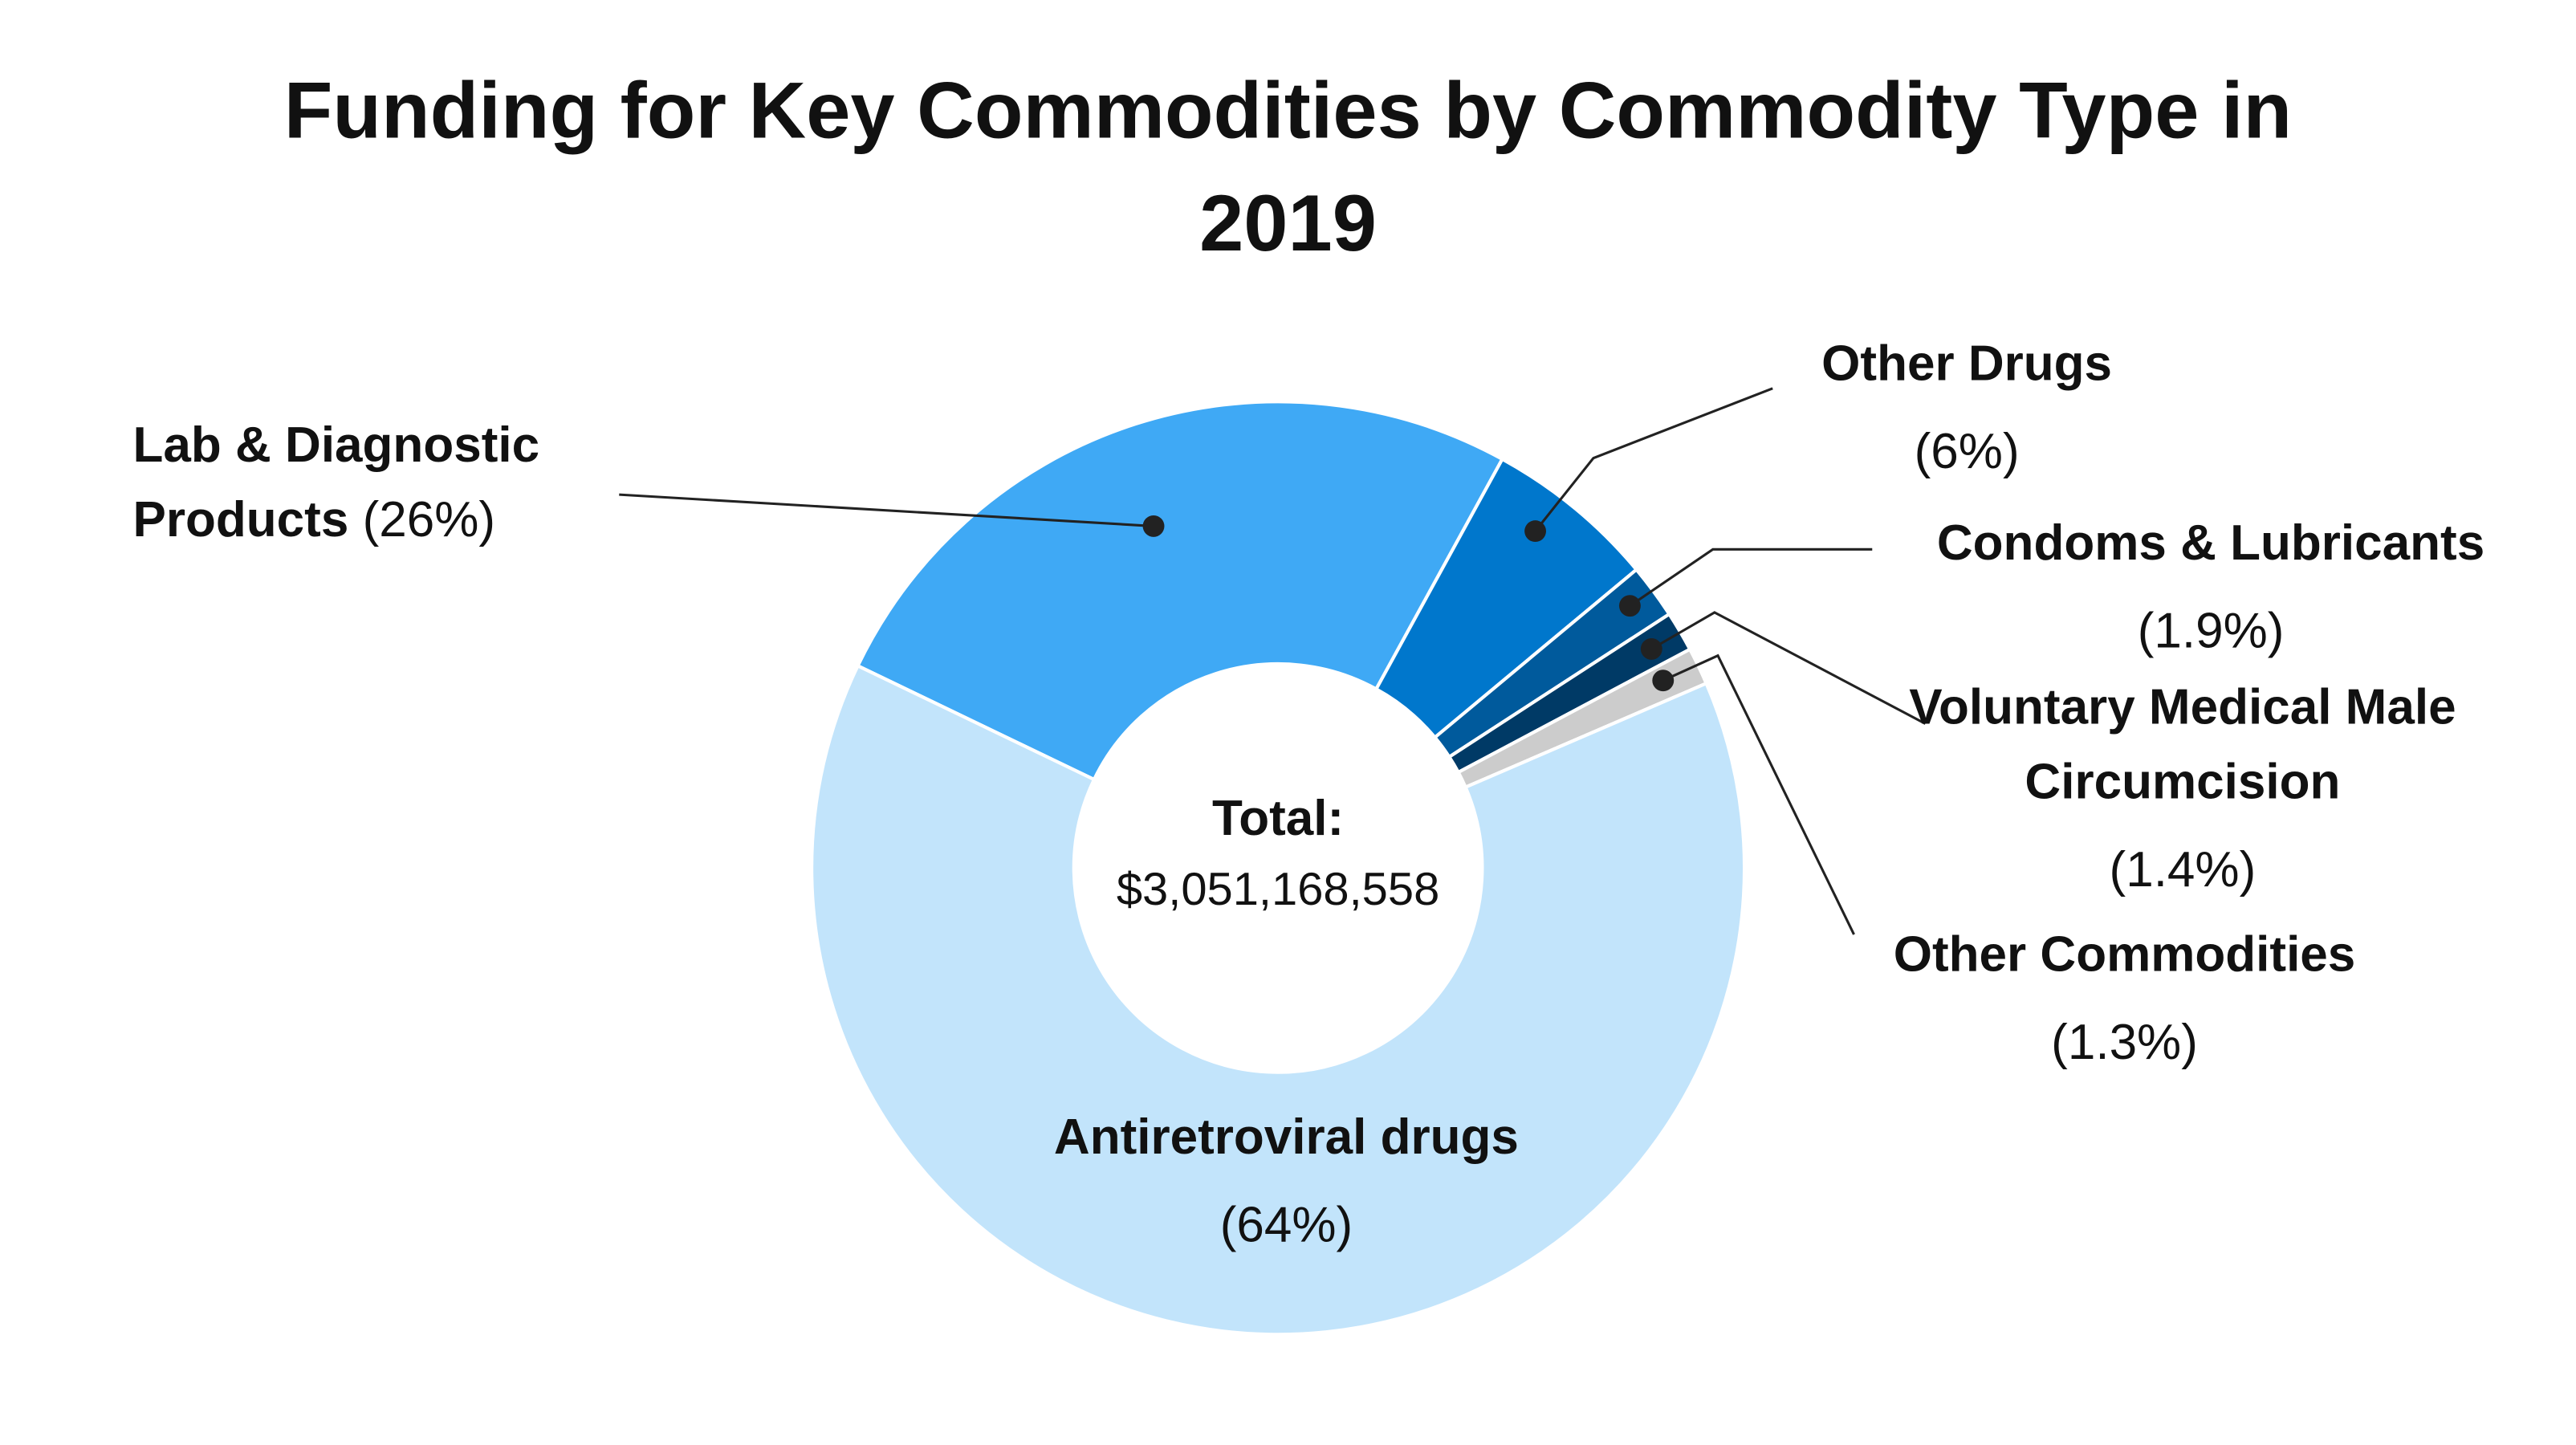  I want to click on slice-value: (1.9%), so click(2211, 631).